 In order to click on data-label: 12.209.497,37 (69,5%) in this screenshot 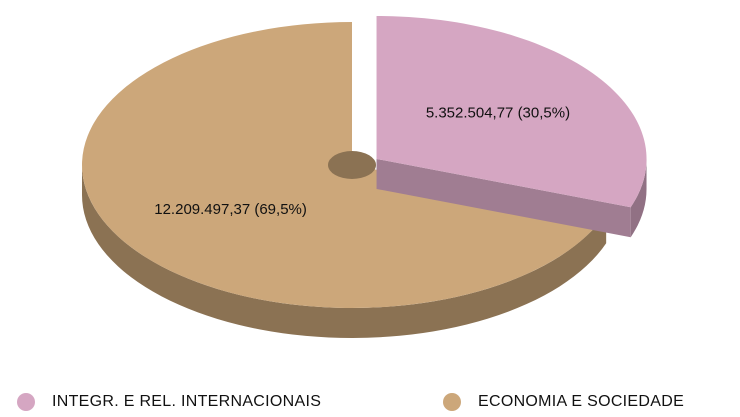, I will do `click(230, 209)`.